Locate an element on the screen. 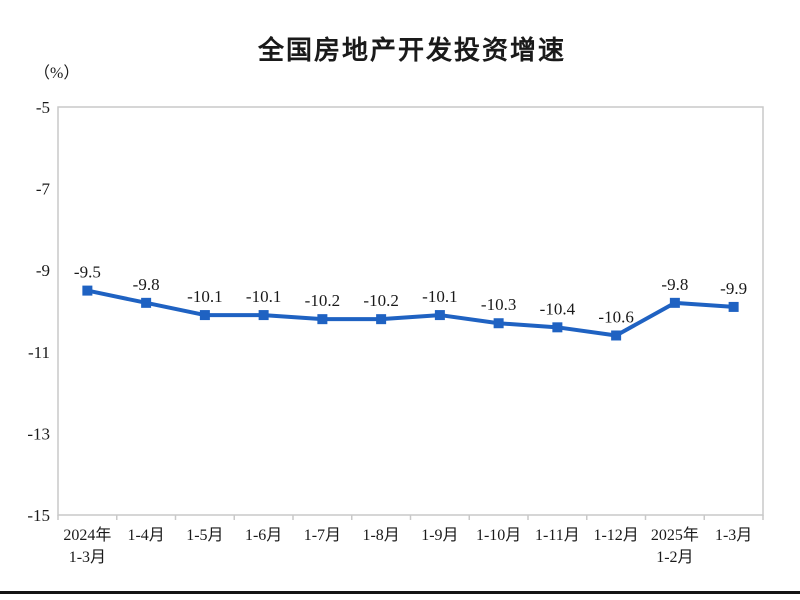  data-point-label: -10.3 is located at coordinates (498, 304).